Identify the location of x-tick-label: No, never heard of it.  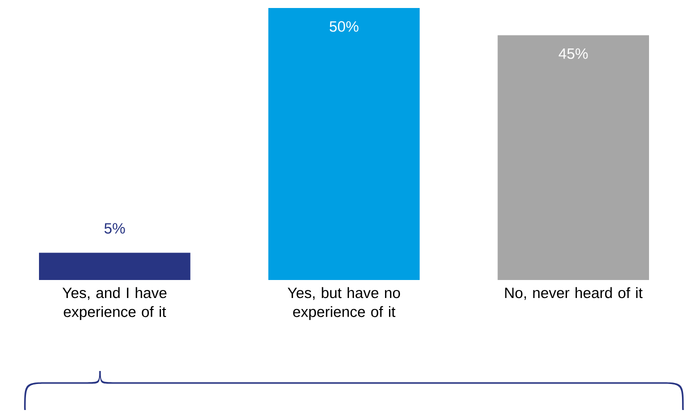
(574, 293).